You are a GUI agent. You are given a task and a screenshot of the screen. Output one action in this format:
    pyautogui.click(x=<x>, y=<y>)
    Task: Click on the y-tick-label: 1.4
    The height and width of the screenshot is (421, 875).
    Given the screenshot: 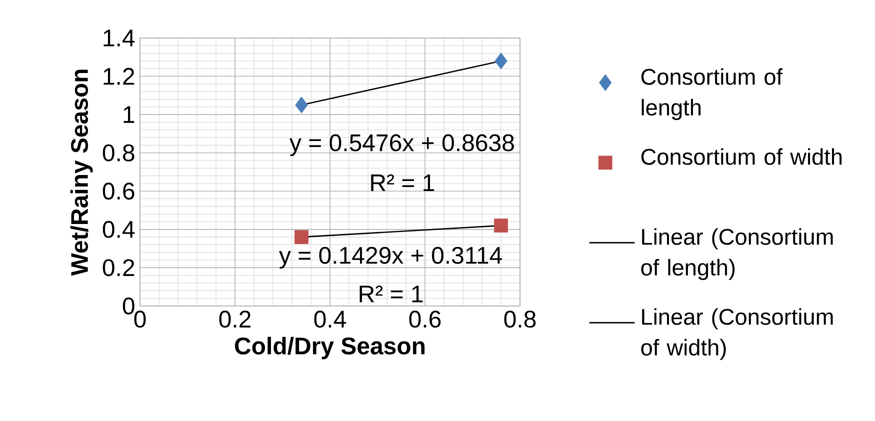 What is the action you would take?
    pyautogui.click(x=119, y=38)
    